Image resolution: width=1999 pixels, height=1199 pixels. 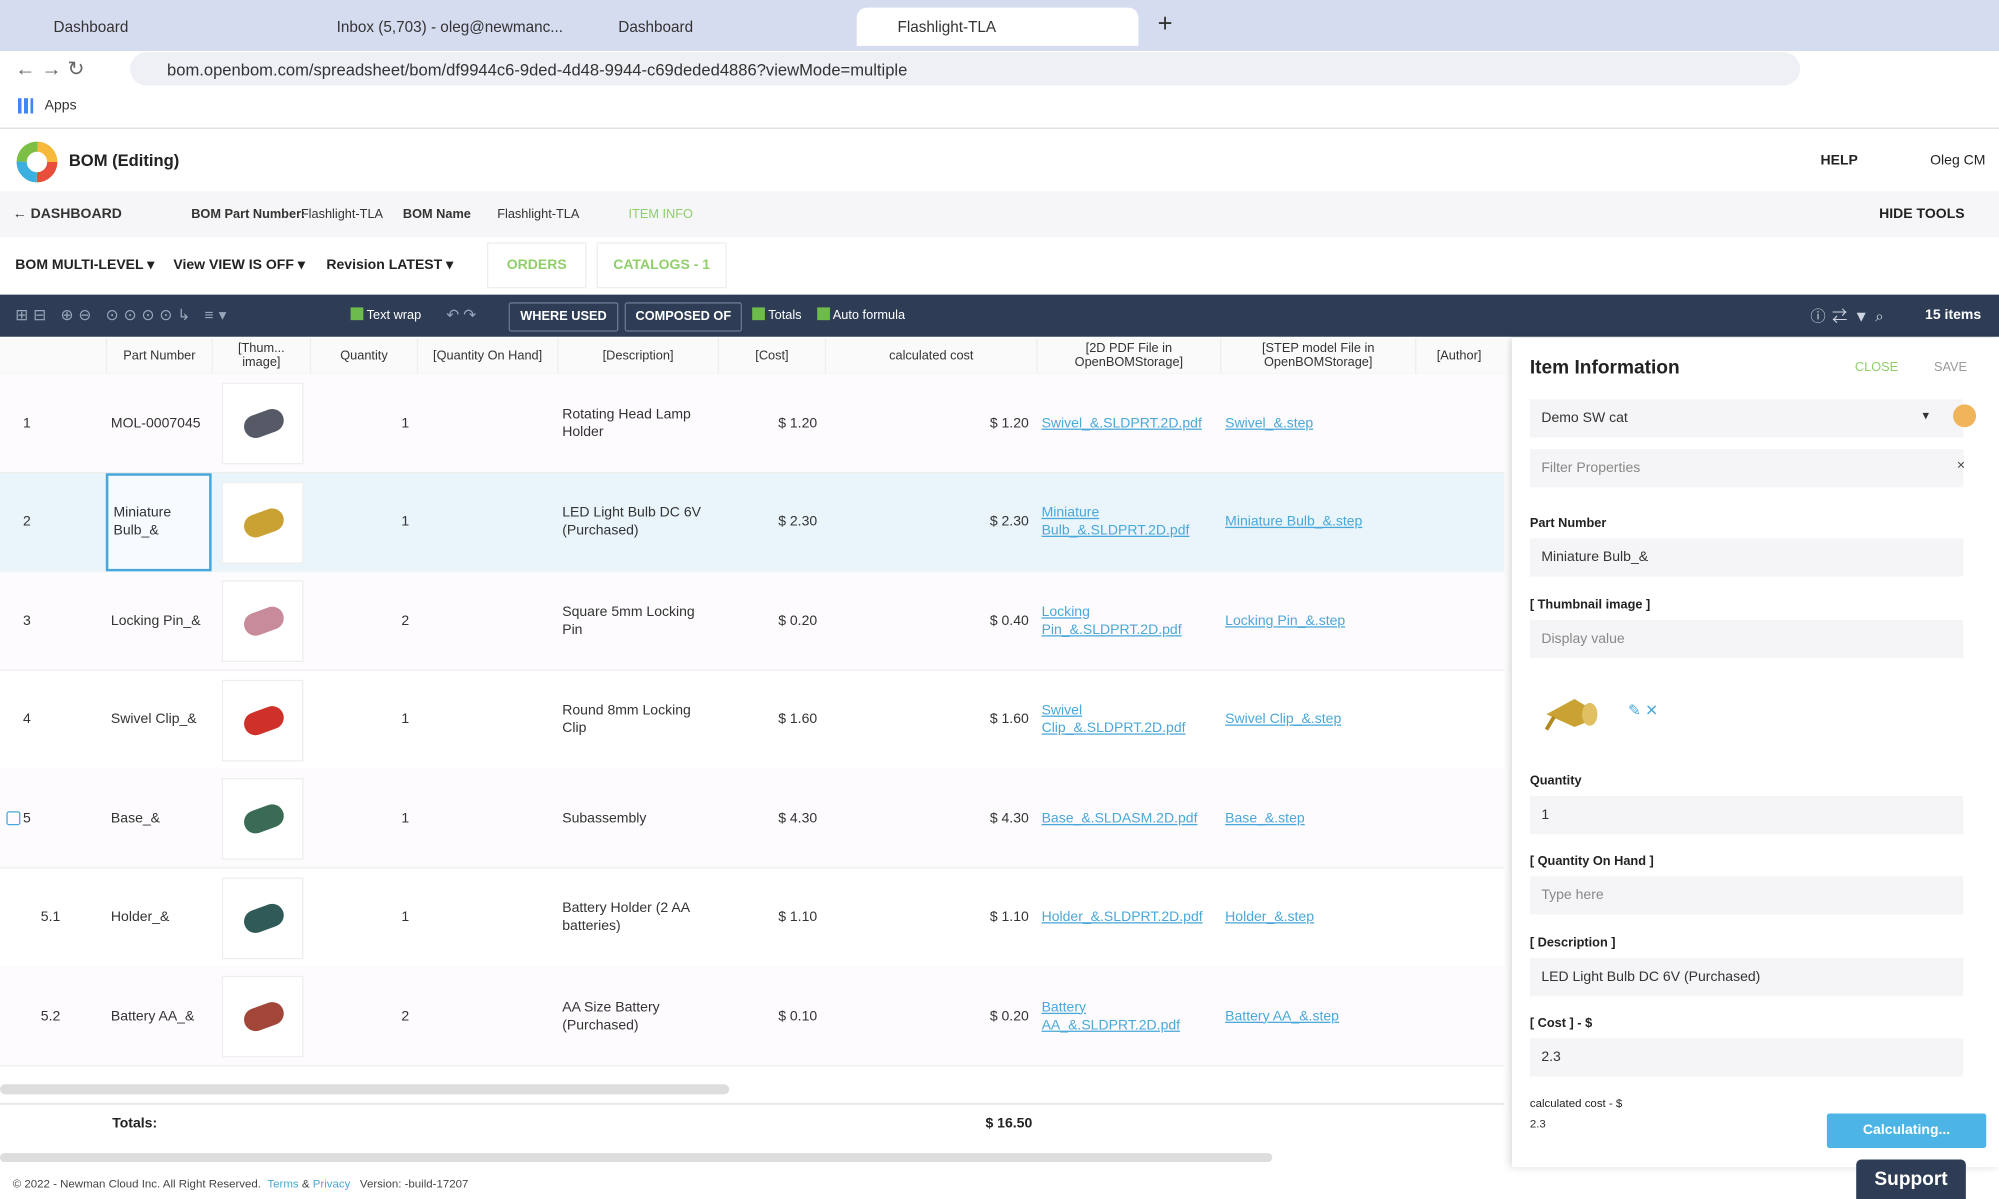 I want to click on value: Flashlight-TLA, so click(x=342, y=214).